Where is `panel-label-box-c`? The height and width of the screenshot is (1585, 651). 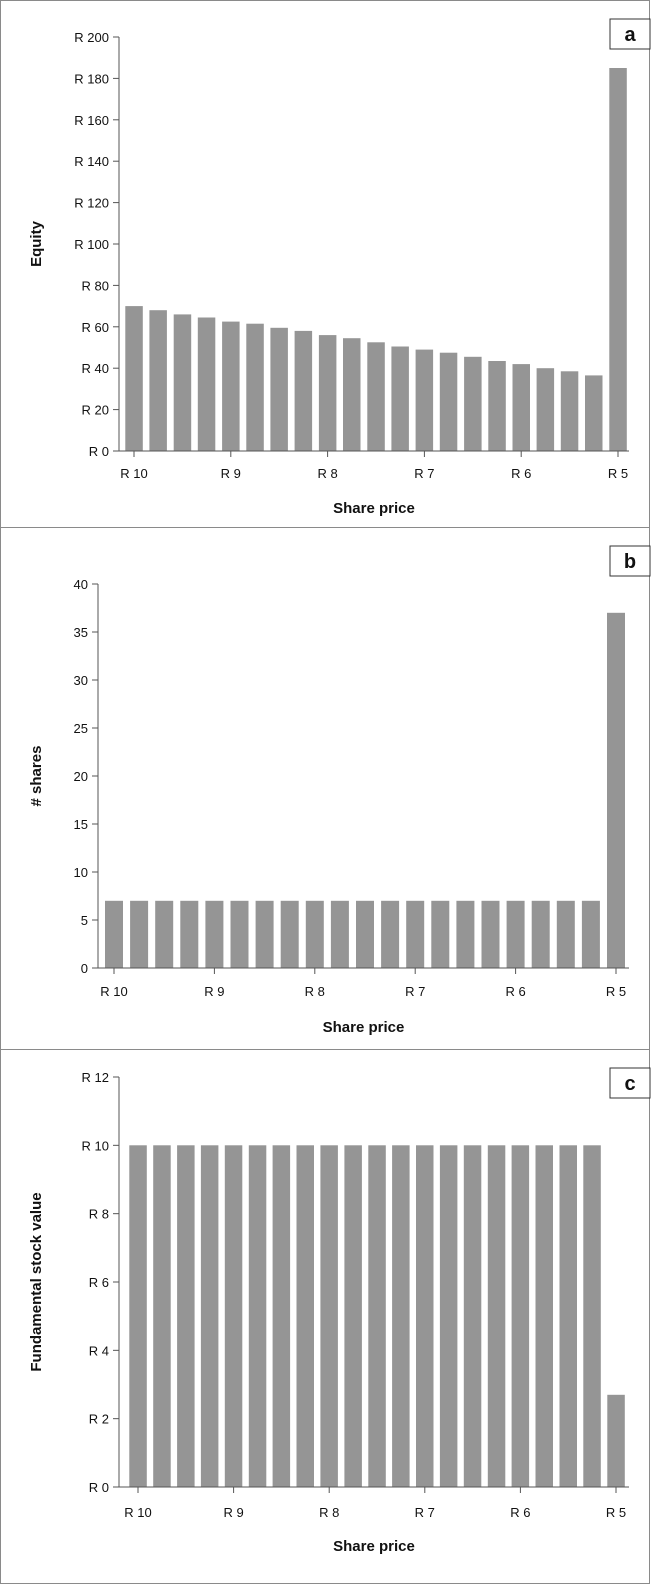
panel-label-box-c is located at coordinates (630, 1083).